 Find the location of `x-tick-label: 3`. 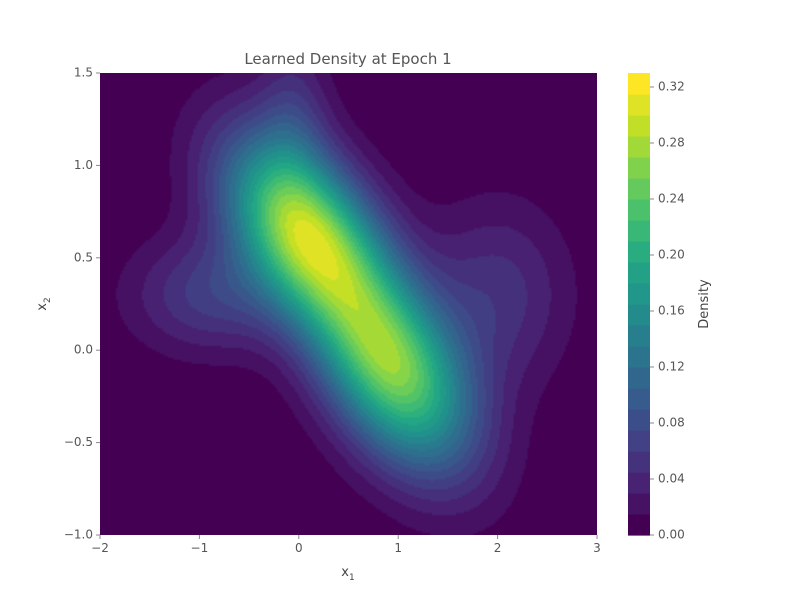

x-tick-label: 3 is located at coordinates (597, 548).